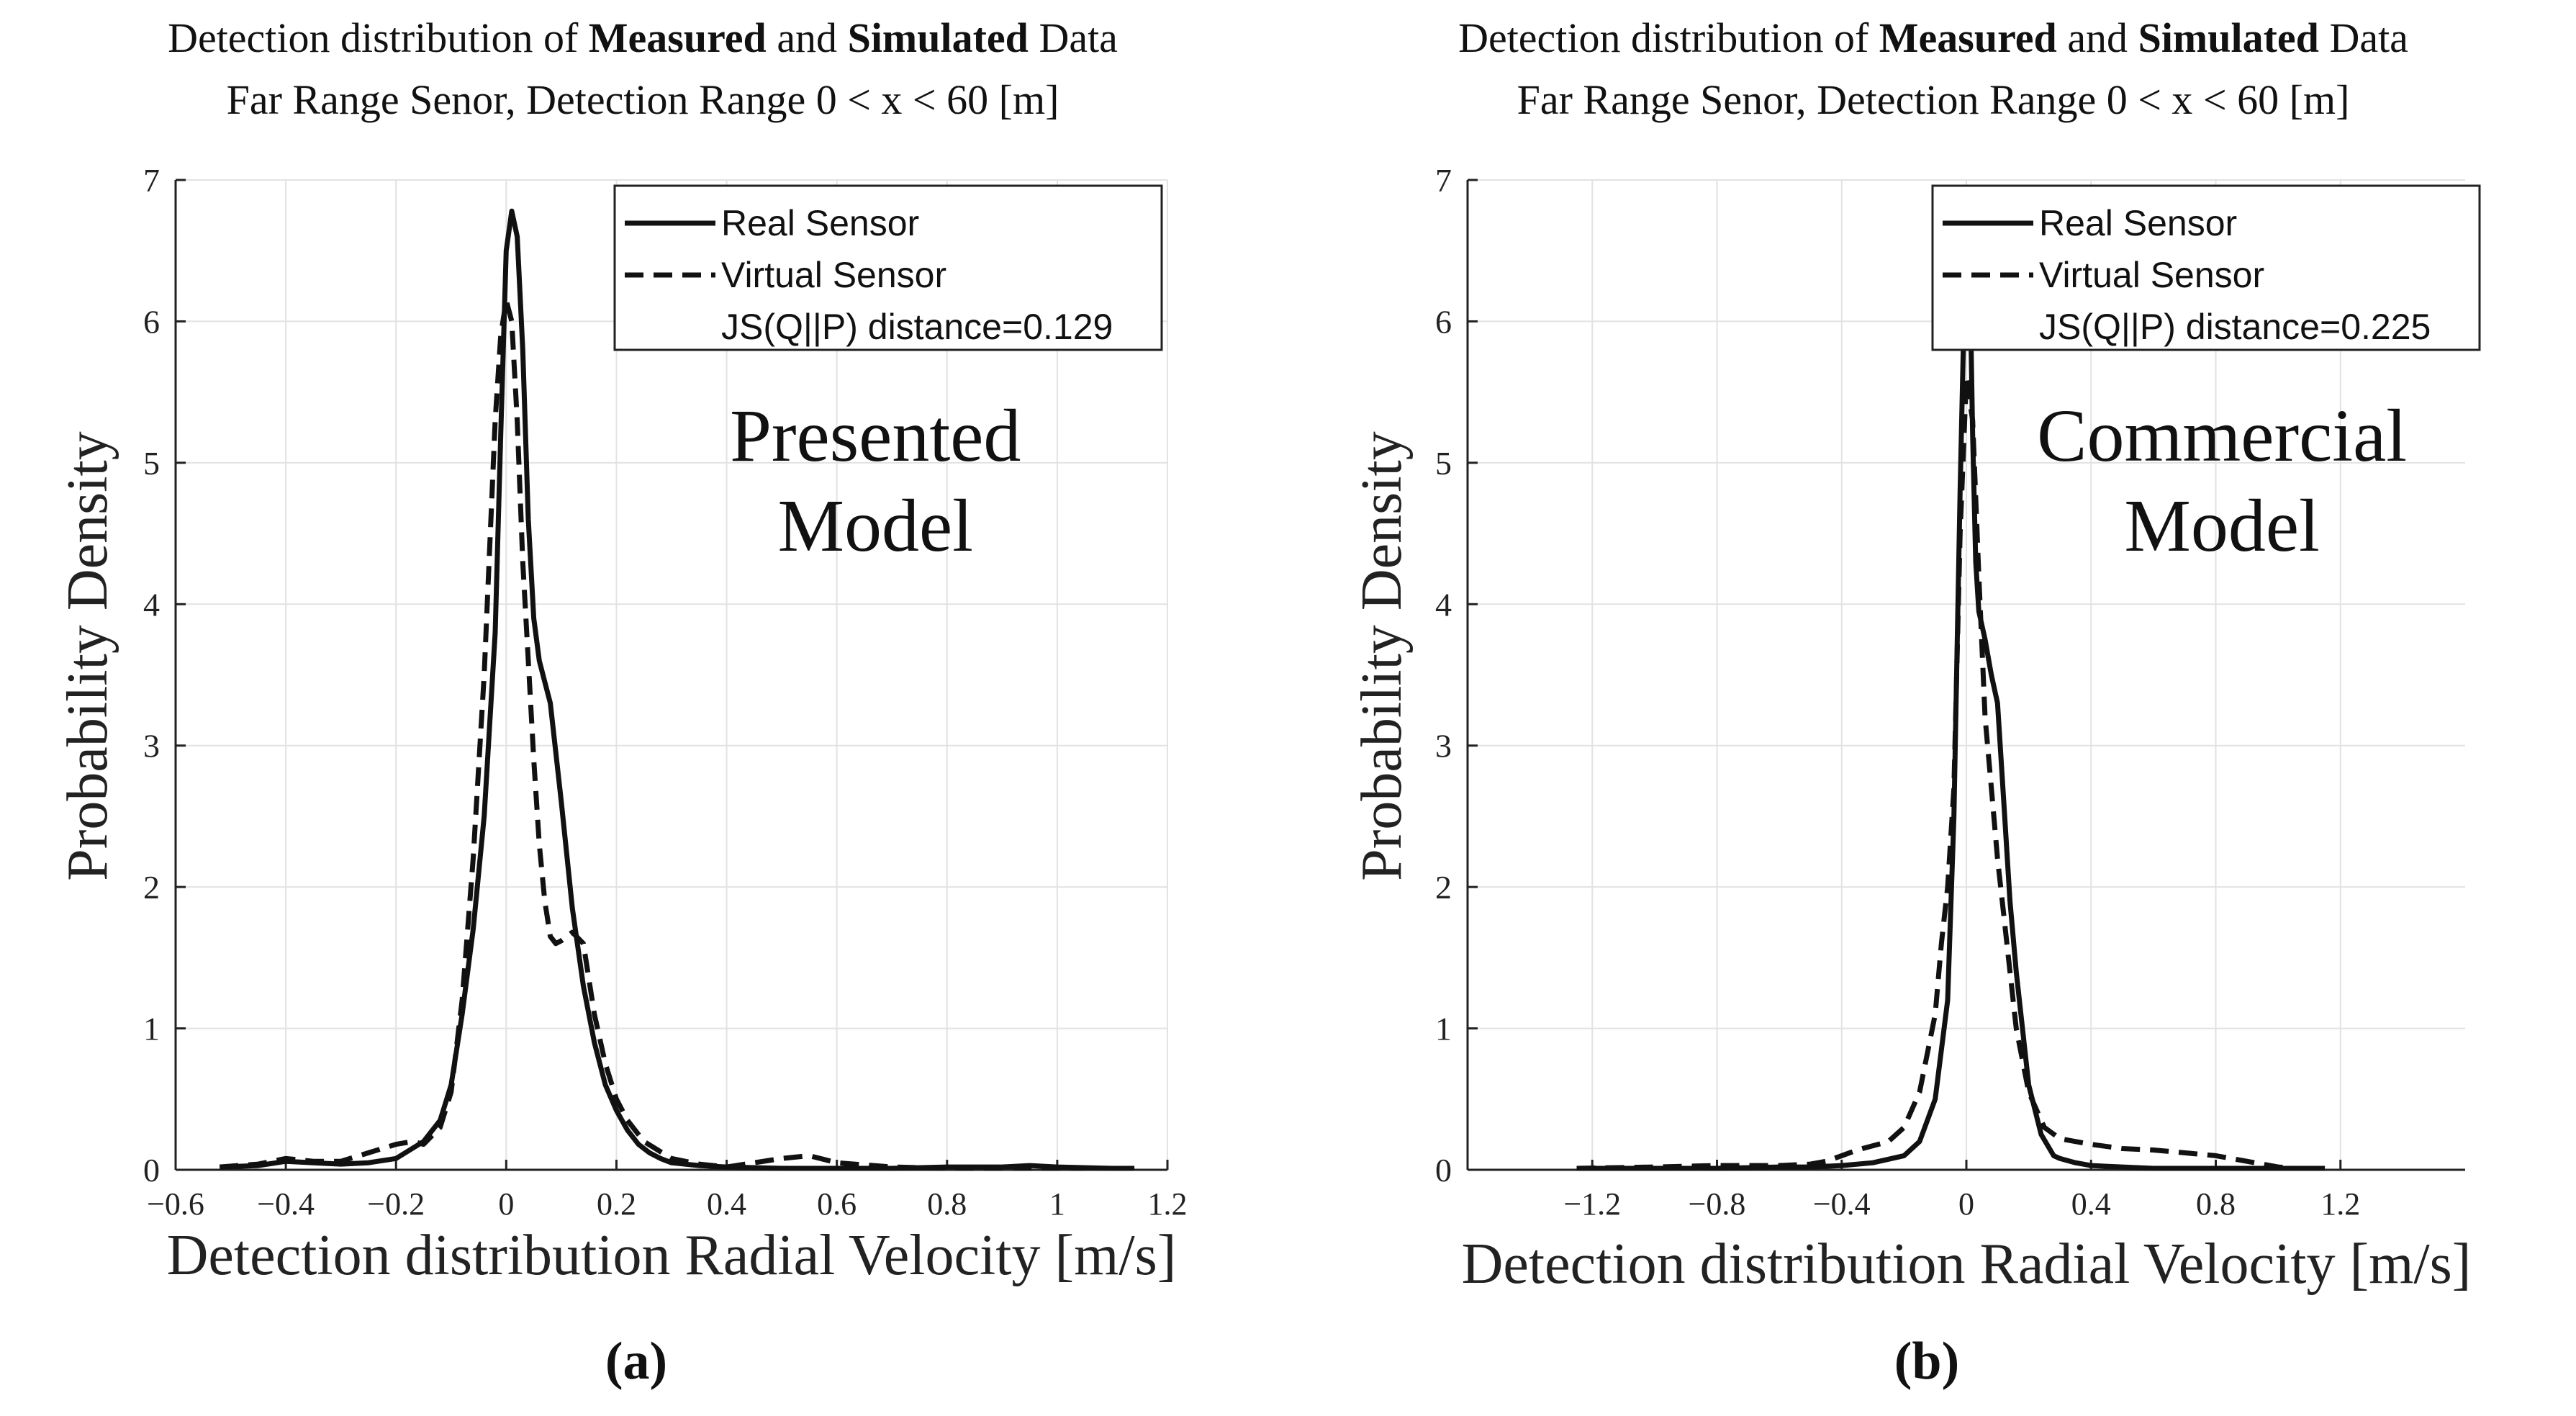 The width and height of the screenshot is (2576, 1416). Describe the element at coordinates (616, 1204) in the screenshot. I see `x-tick-label: 0.2` at that location.